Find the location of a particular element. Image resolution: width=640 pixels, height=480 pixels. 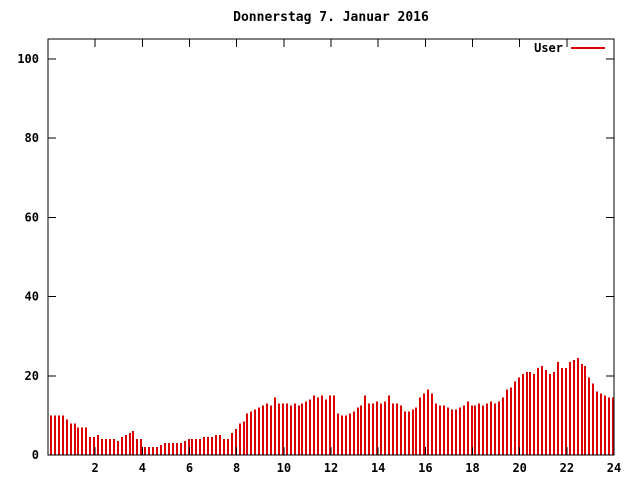

x-tick-label: 12 is located at coordinates (331, 468).